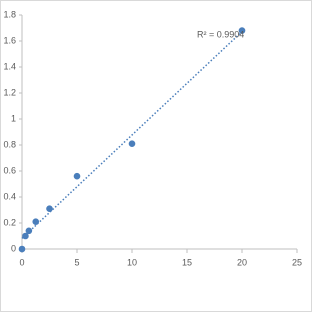 This screenshot has height=312, width=320. What do you see at coordinates (76, 262) in the screenshot?
I see `x-tick-label: 5` at bounding box center [76, 262].